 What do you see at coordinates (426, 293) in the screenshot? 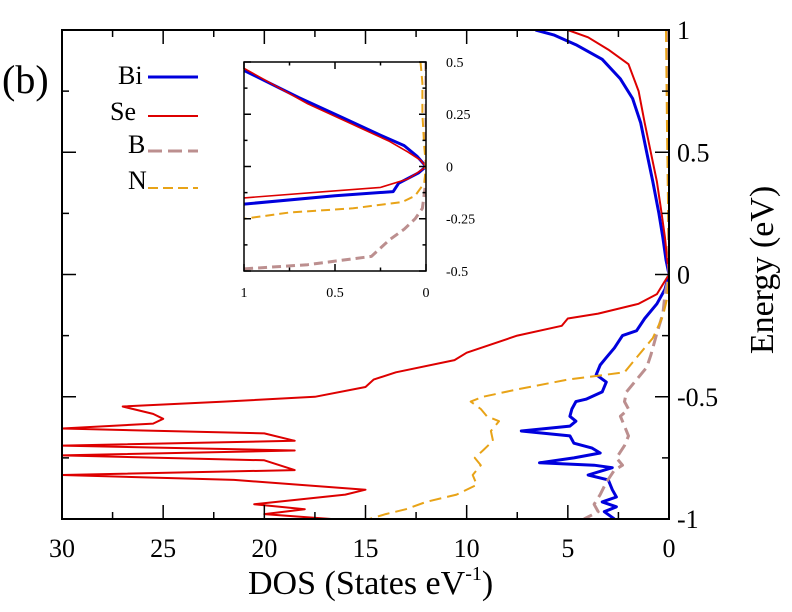
I see `inset-x-tick-label: 0` at bounding box center [426, 293].